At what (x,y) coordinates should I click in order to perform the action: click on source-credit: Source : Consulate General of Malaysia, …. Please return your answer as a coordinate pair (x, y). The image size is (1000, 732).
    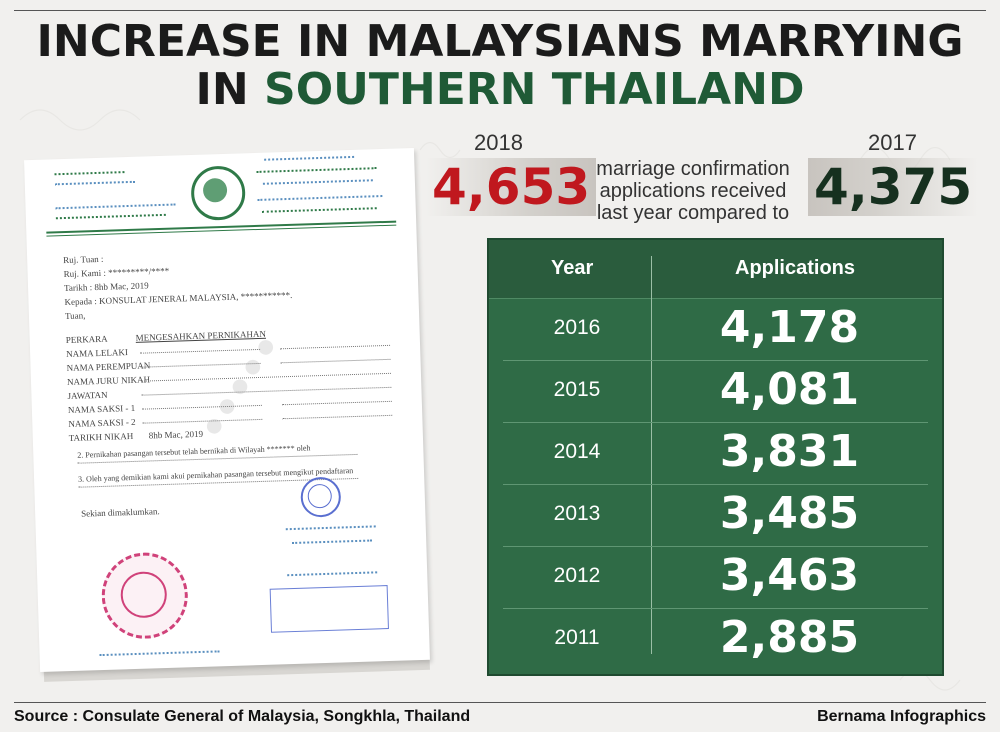
    Looking at the image, I should click on (242, 716).